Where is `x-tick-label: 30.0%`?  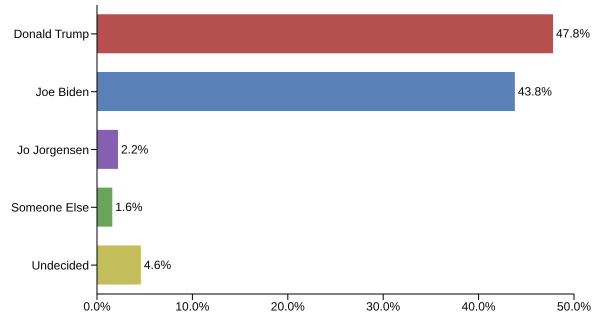 x-tick-label: 30.0% is located at coordinates (383, 307).